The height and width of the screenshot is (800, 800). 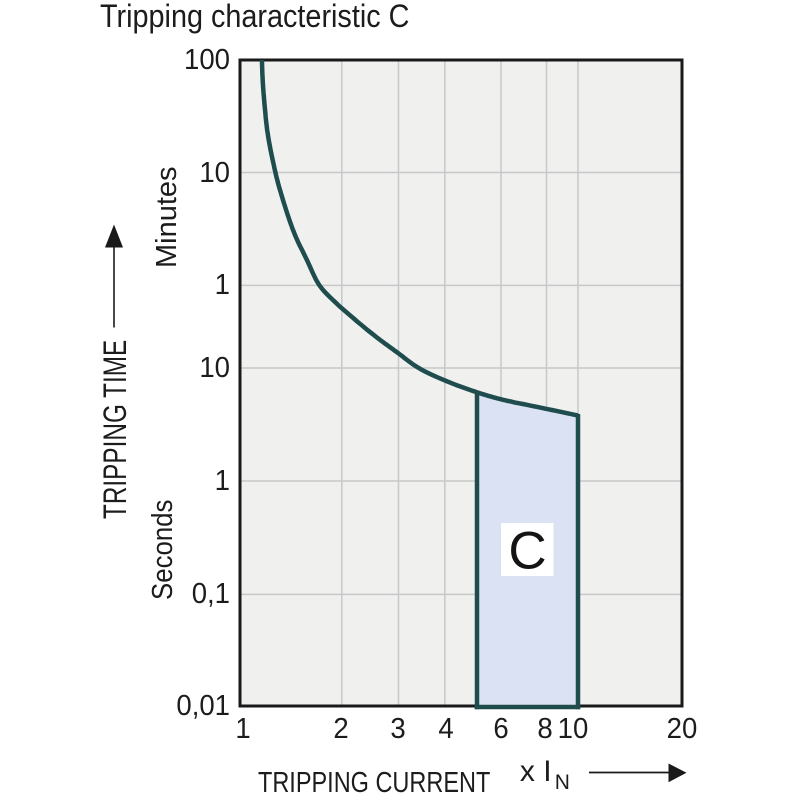 I want to click on svg-text: C, so click(x=527, y=550).